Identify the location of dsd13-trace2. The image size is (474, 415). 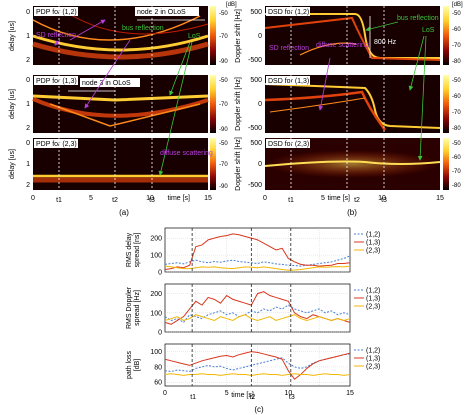
(325, 110).